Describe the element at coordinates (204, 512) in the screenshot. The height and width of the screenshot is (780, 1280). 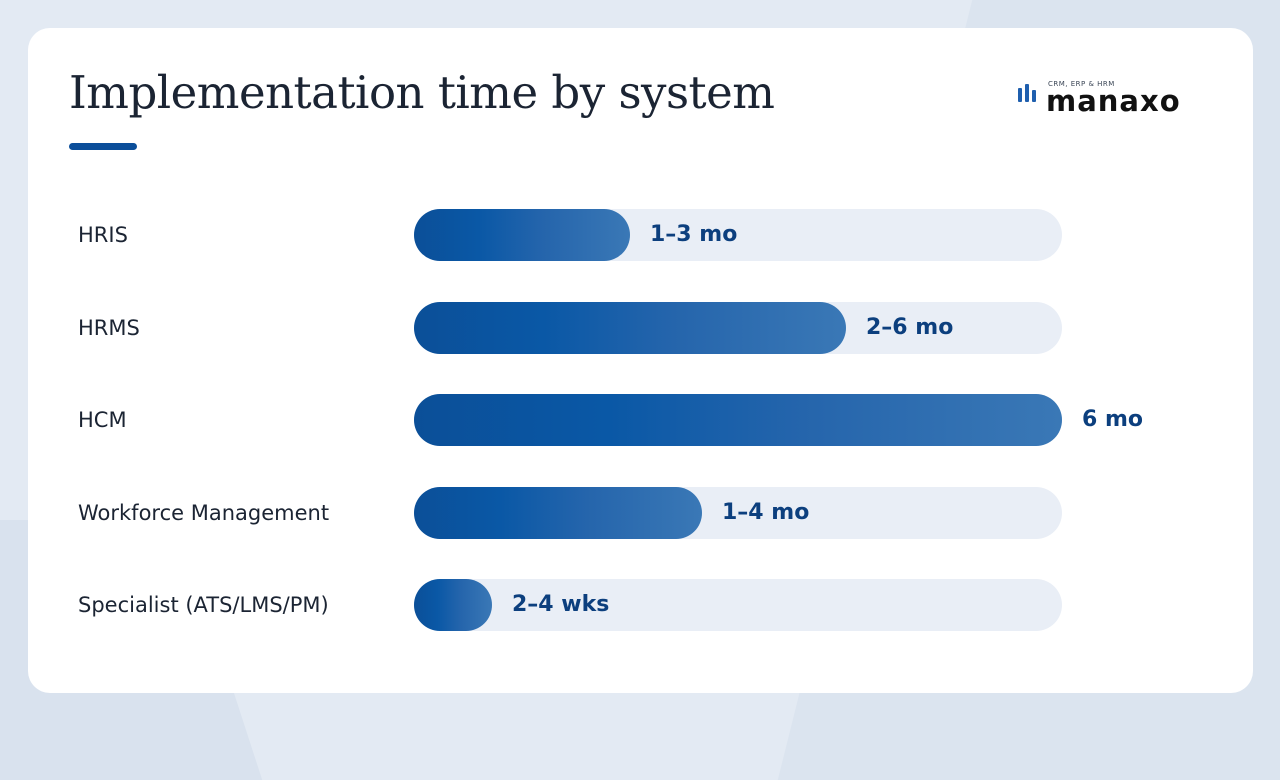
I see `category-label: Workforce Management` at that location.